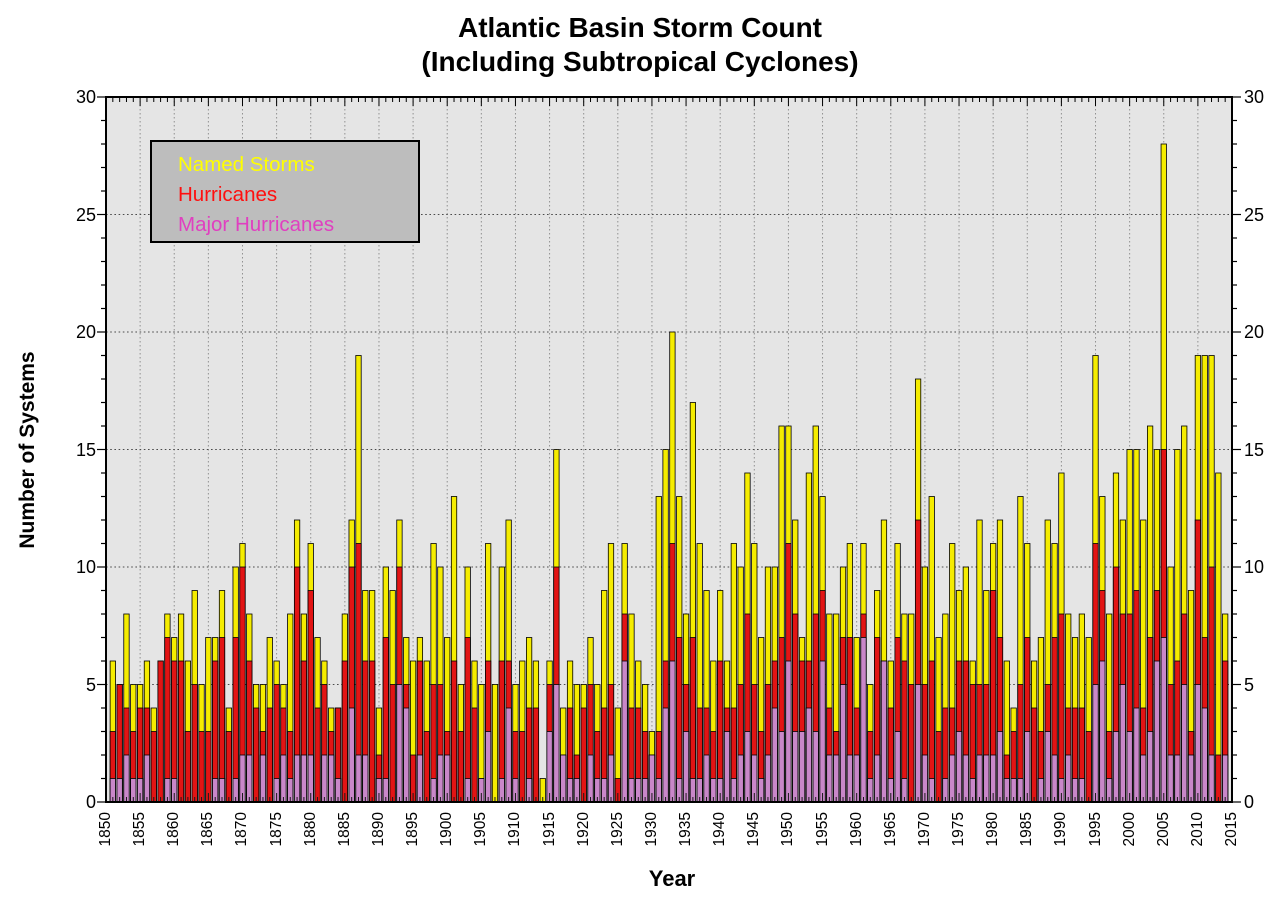 The image size is (1280, 911). What do you see at coordinates (85, 449) in the screenshot?
I see `y-tick-label-left-15: 15` at bounding box center [85, 449].